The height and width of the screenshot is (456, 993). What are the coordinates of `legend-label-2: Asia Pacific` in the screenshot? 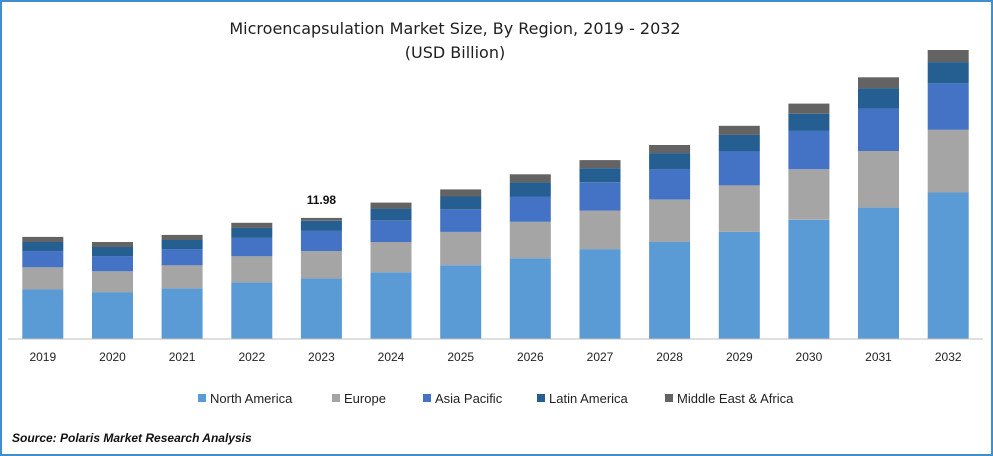 It's located at (469, 398).